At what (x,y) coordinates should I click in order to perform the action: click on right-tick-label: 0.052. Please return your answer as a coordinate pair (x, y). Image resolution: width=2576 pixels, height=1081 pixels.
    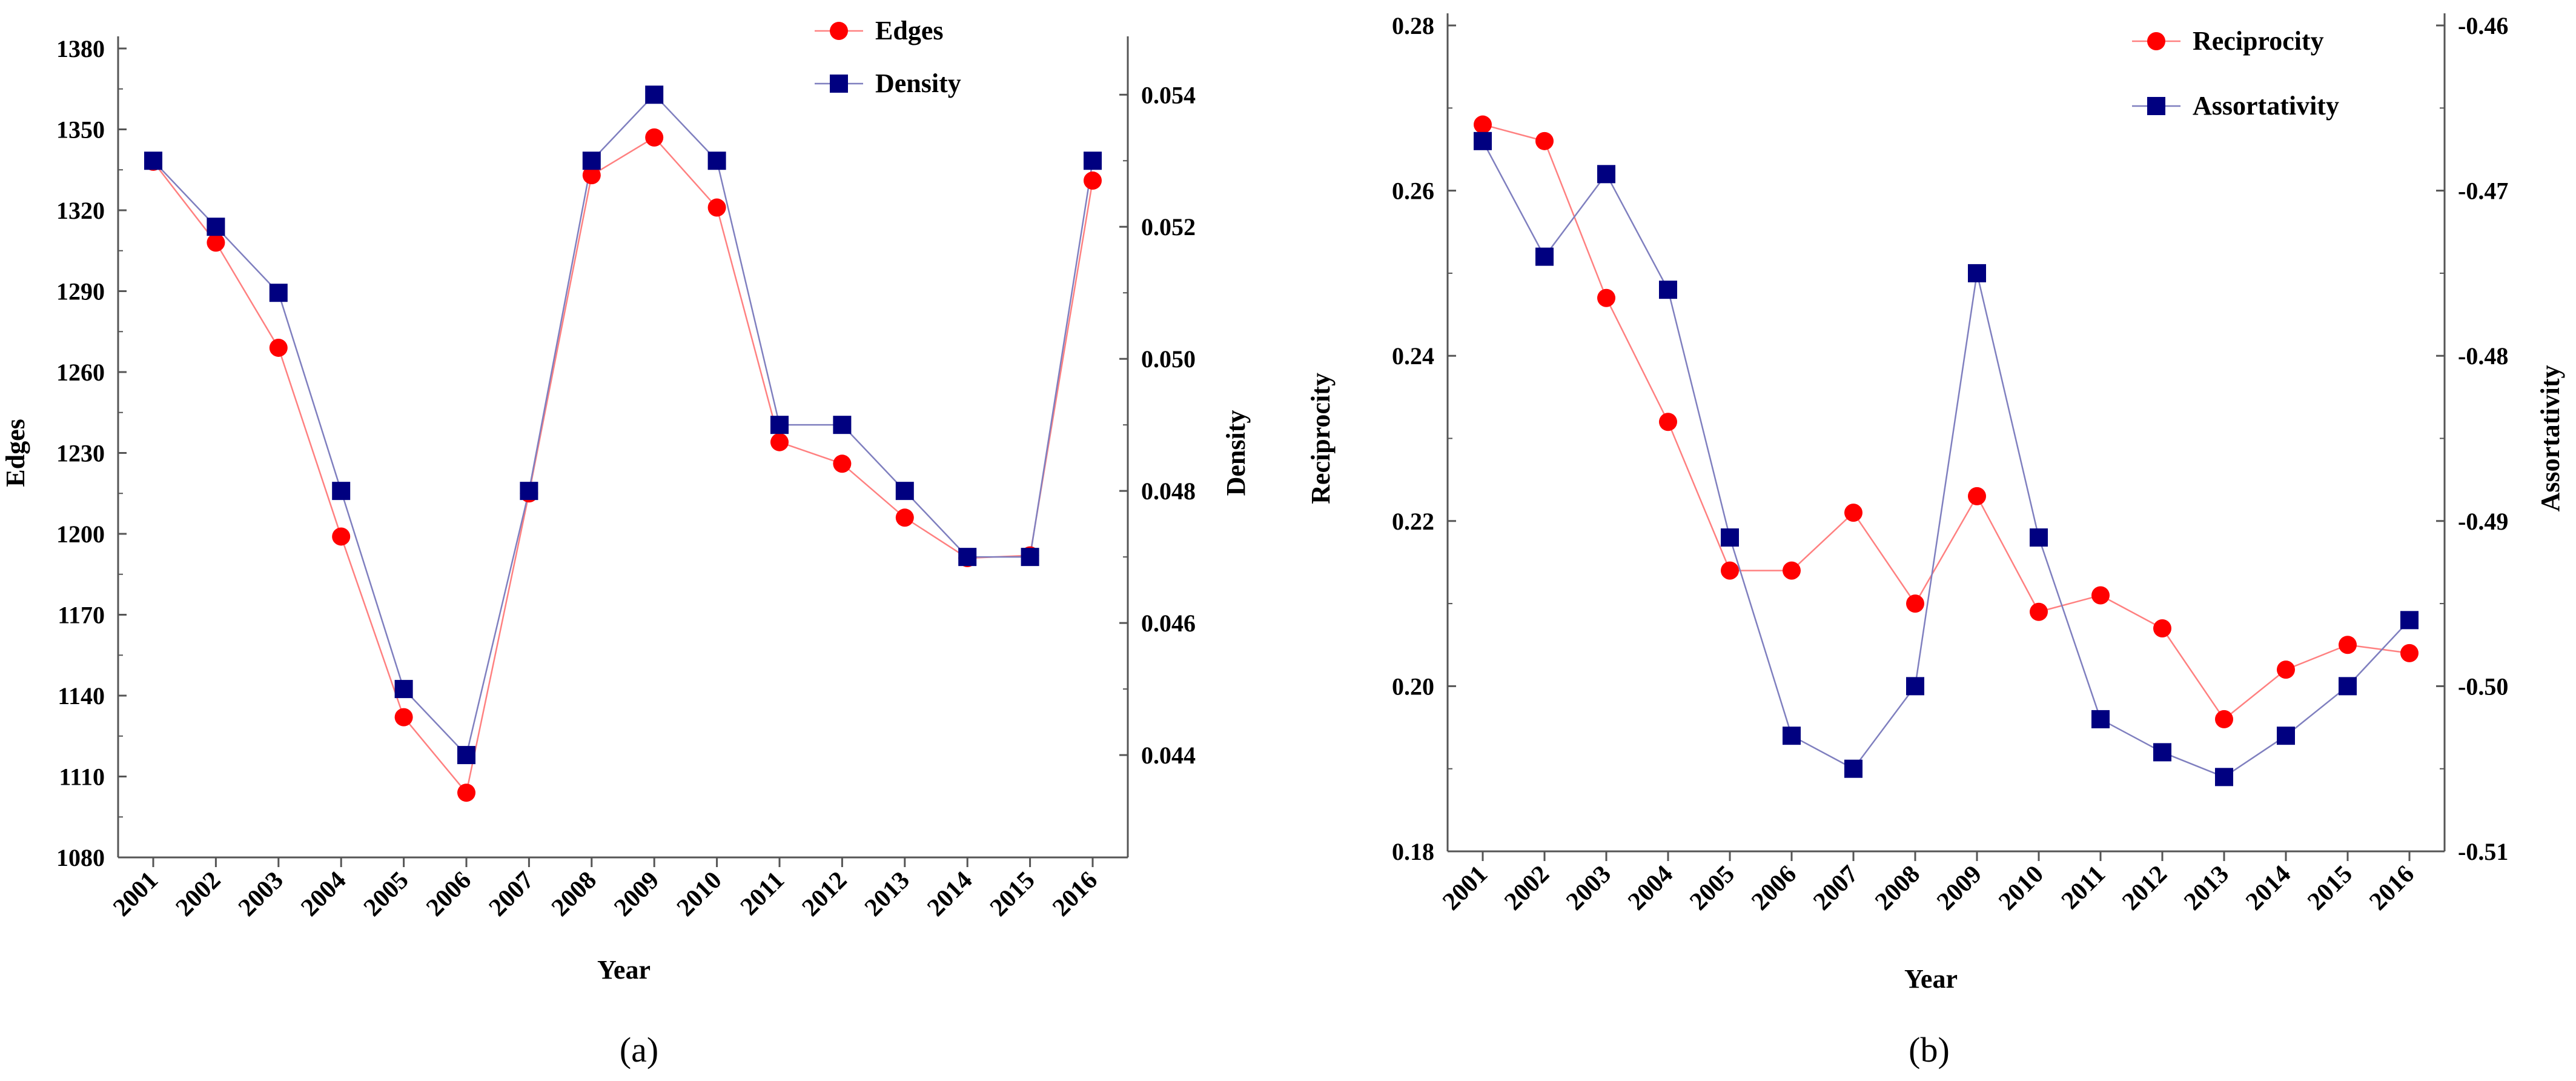
    Looking at the image, I should click on (1168, 227).